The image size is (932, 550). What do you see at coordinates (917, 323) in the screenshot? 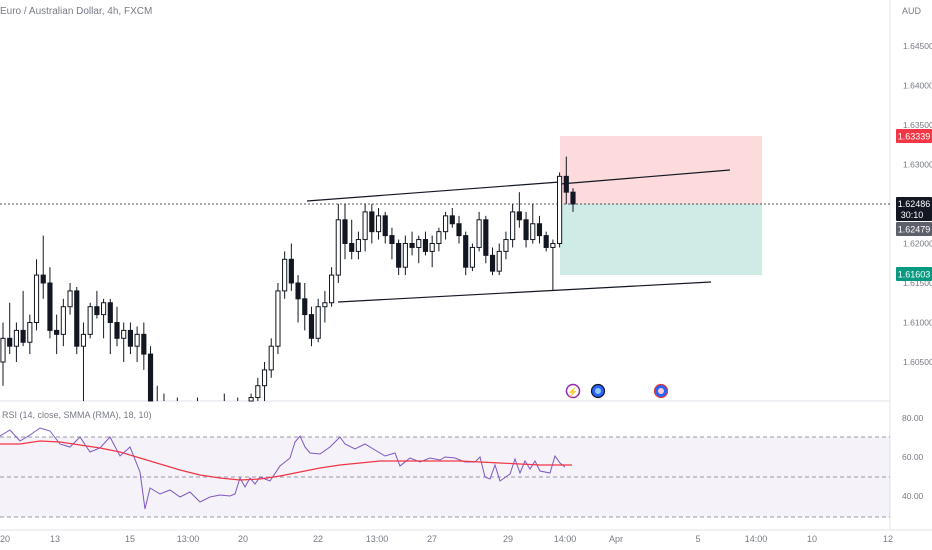
I see `price-tick-label: 1.61000` at bounding box center [917, 323].